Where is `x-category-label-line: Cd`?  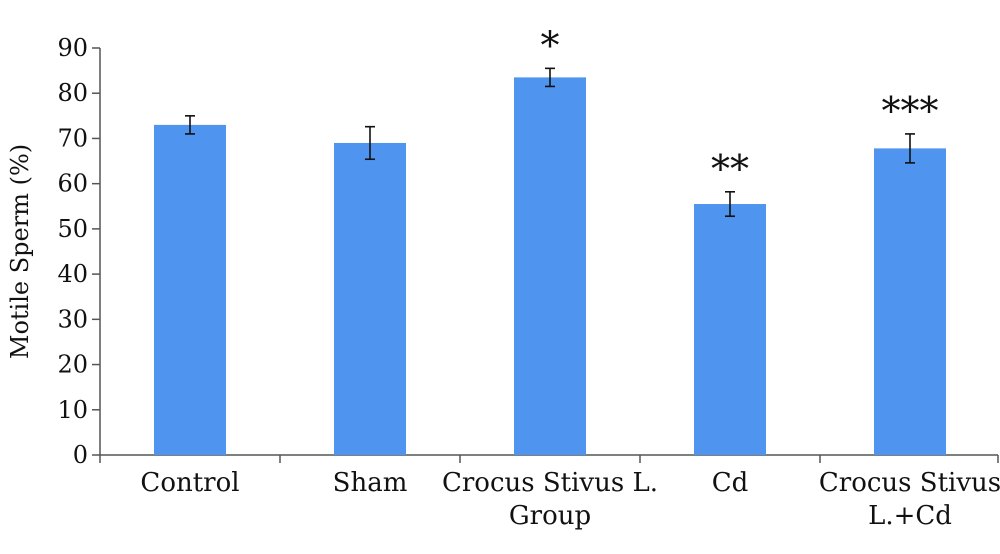
x-category-label-line: Cd is located at coordinates (730, 483).